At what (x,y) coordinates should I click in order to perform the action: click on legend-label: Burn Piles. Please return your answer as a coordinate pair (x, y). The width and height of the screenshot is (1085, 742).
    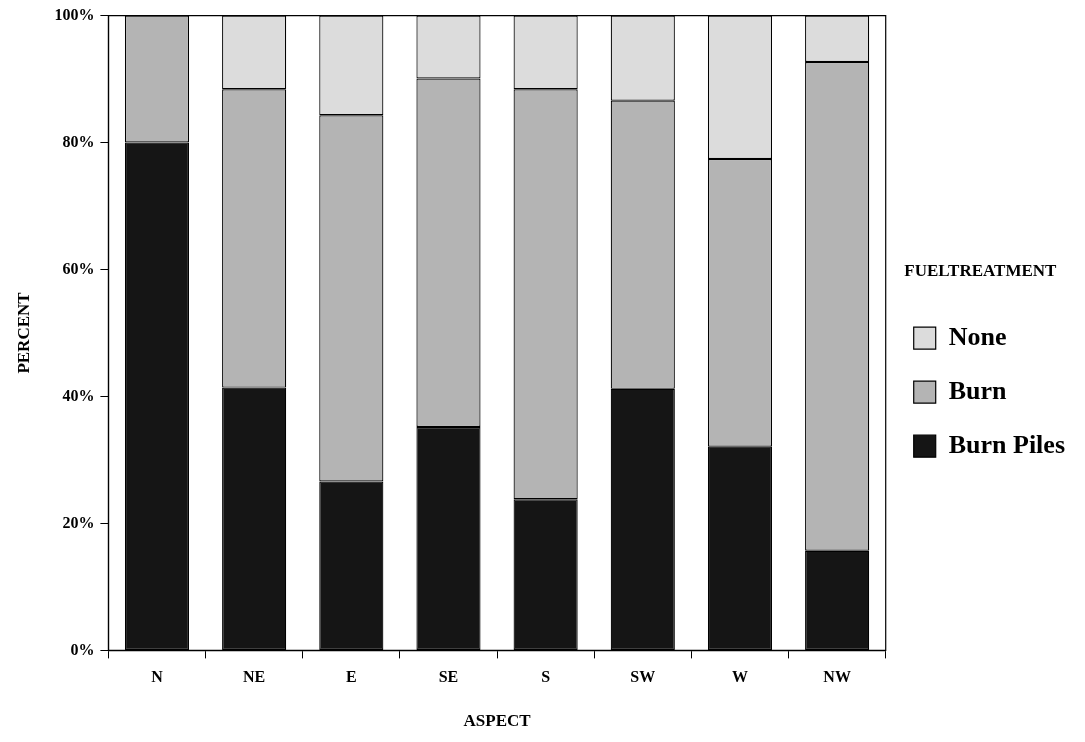
    Looking at the image, I should click on (1007, 444).